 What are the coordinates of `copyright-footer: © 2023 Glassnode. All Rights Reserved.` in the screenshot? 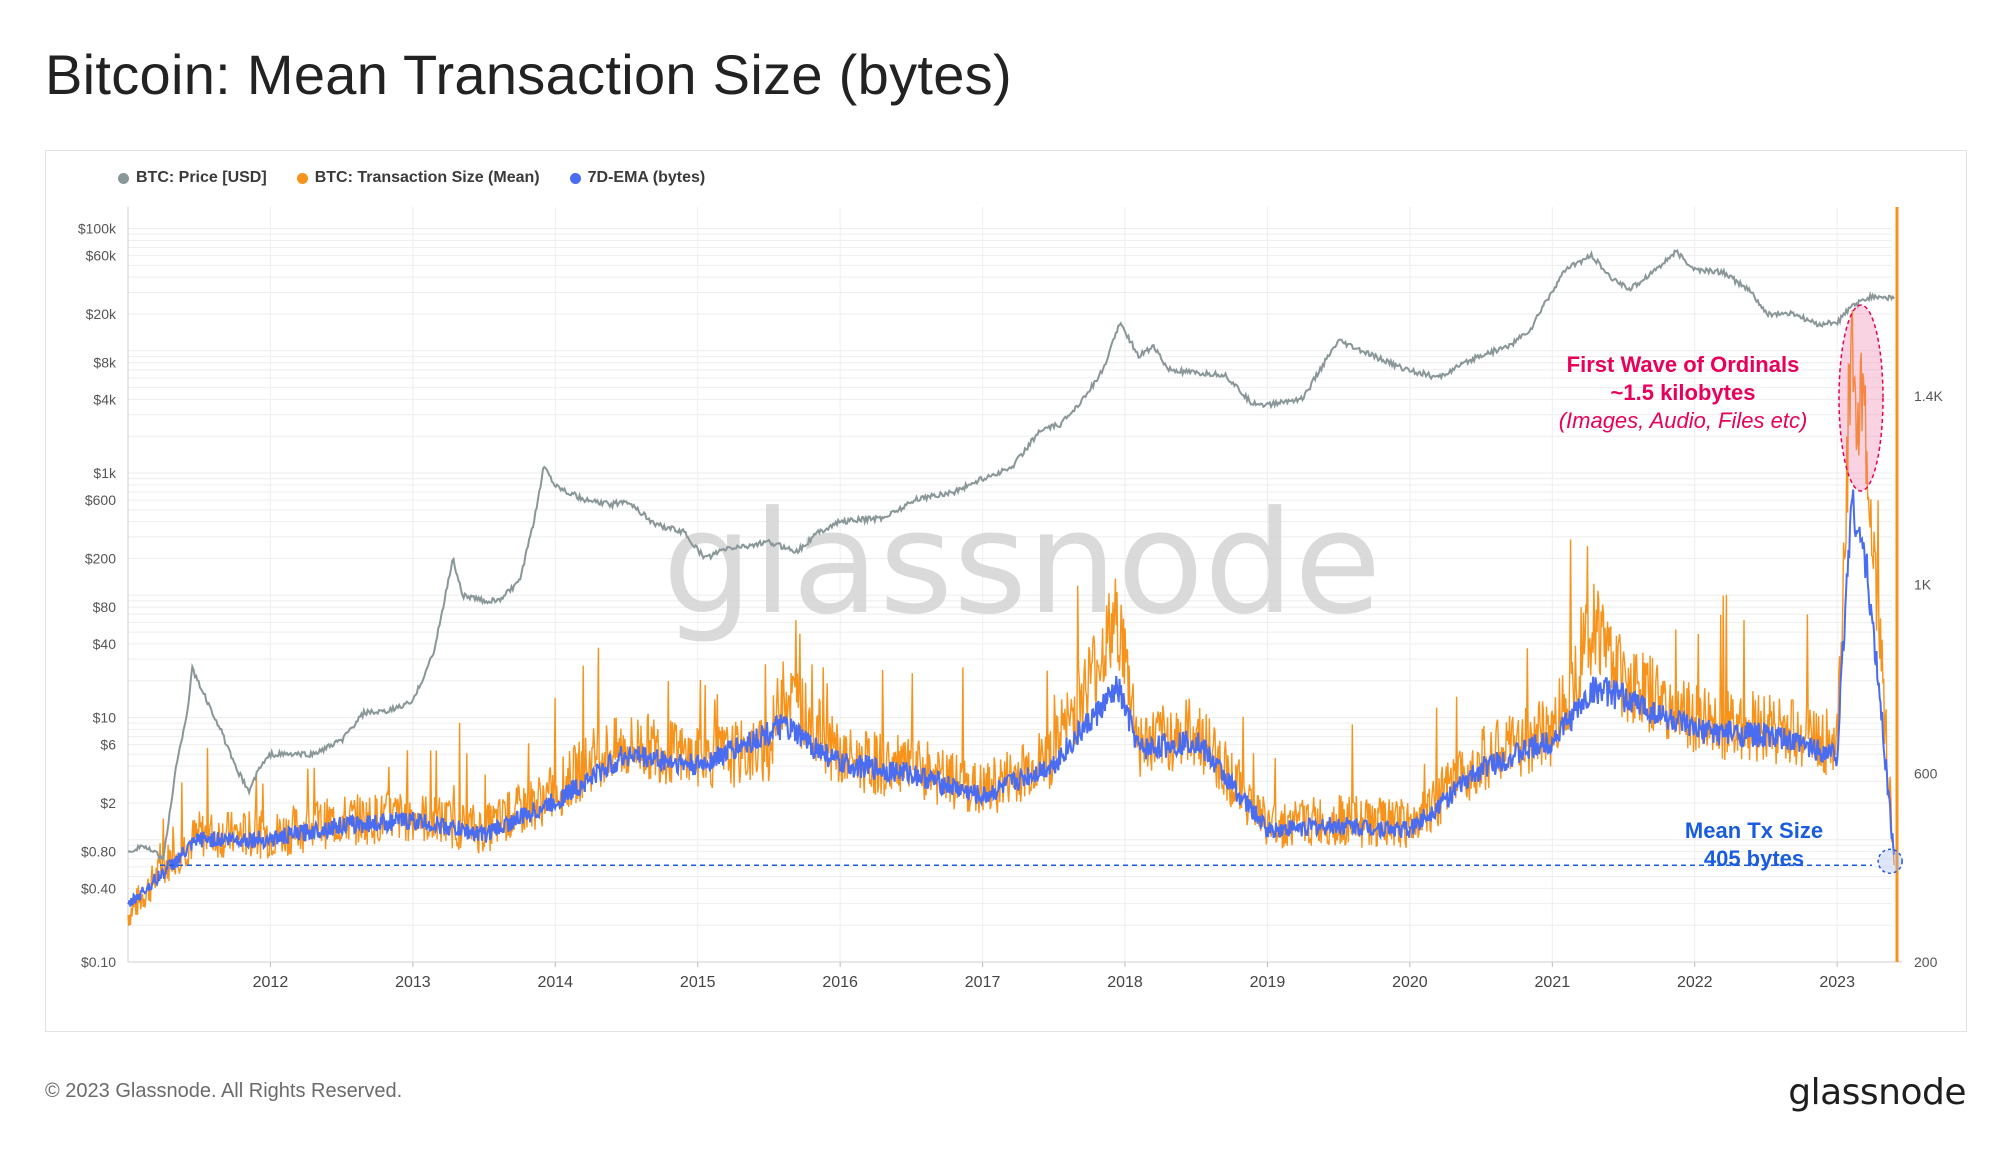 It's located at (224, 1091).